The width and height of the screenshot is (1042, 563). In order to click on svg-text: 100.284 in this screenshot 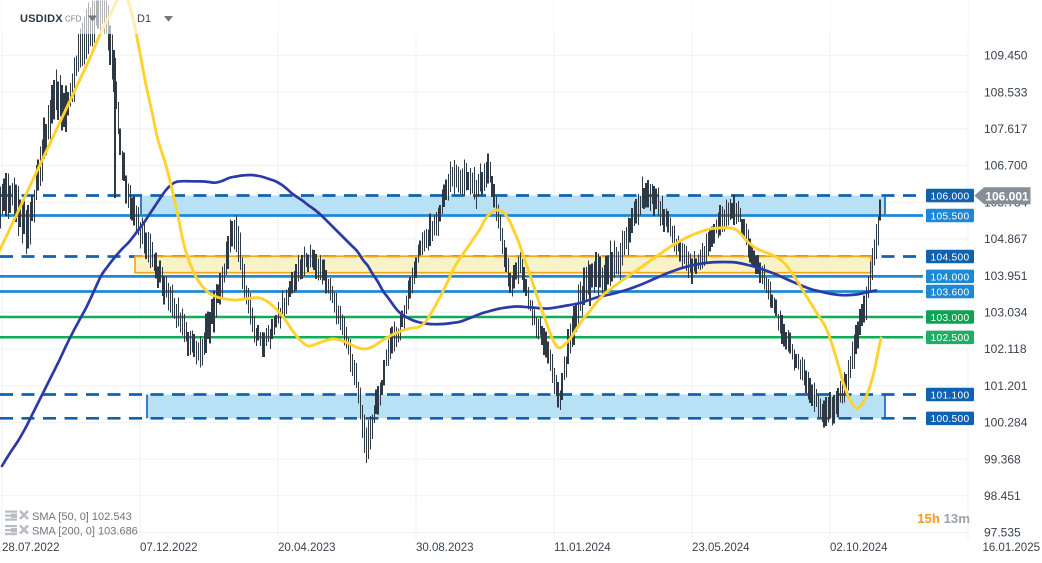, I will do `click(1006, 423)`.